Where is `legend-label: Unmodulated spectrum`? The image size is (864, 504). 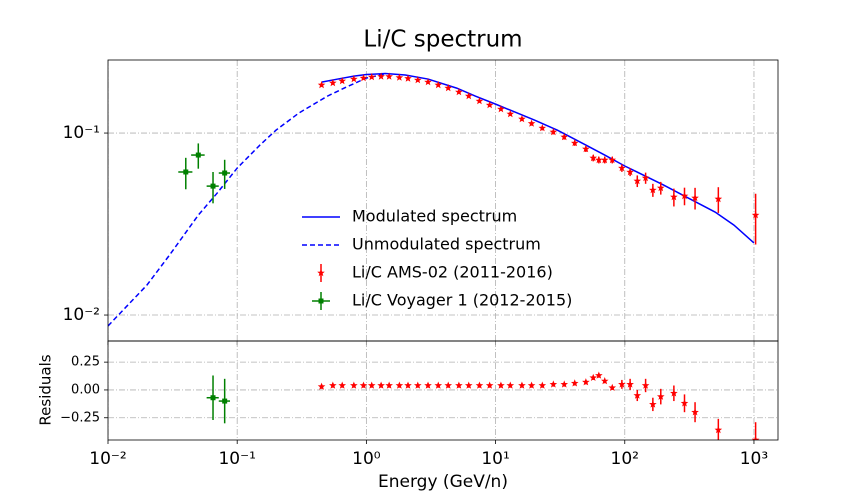
legend-label: Unmodulated spectrum is located at coordinates (446, 244).